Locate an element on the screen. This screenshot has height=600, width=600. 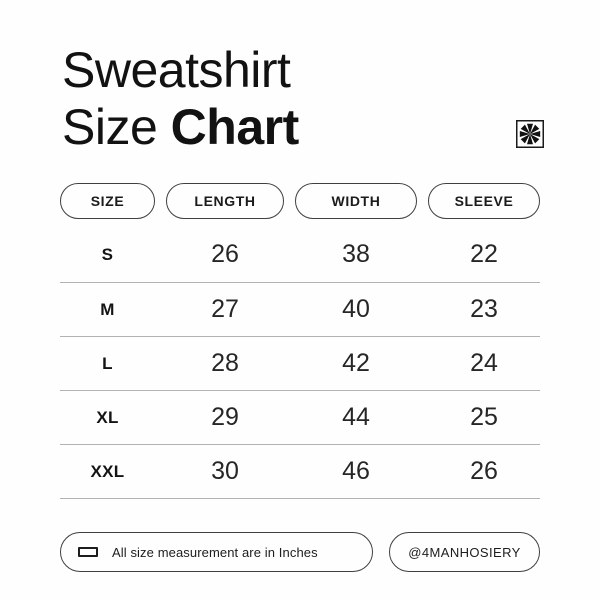
title-line2: Size Chart is located at coordinates (180, 127).